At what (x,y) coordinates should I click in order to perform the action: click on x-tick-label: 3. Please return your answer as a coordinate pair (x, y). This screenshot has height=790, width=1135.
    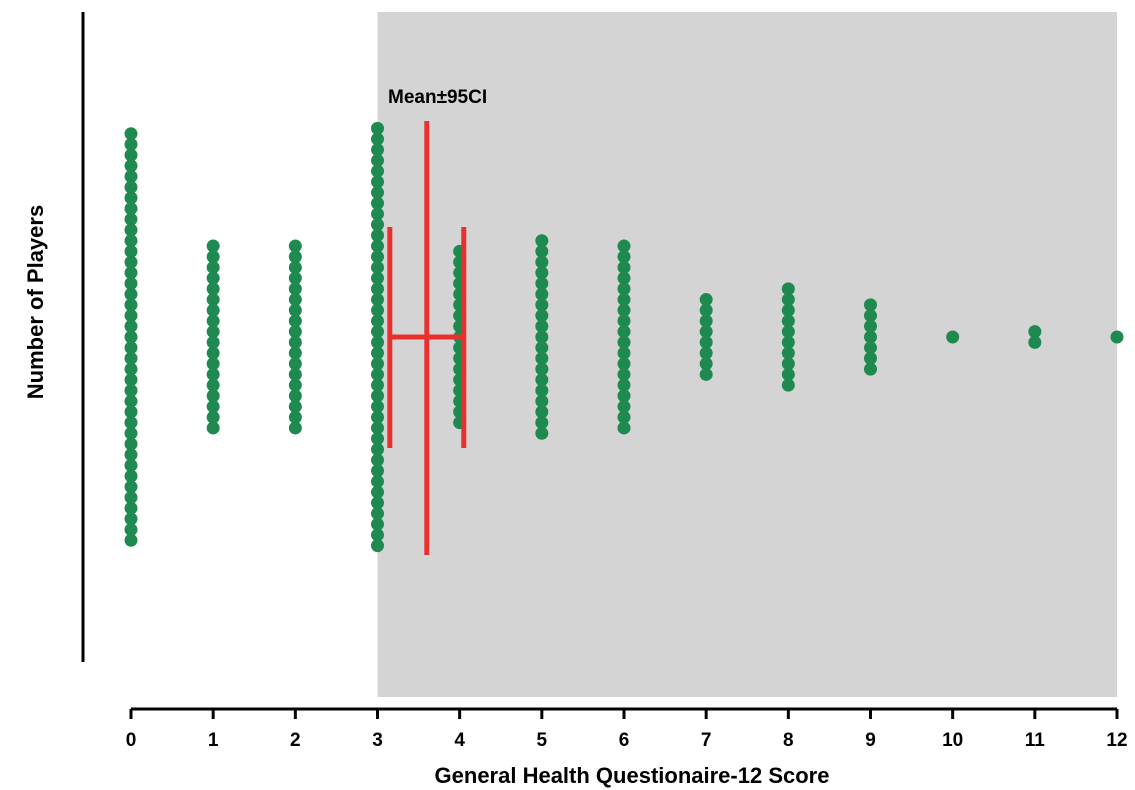
    Looking at the image, I should click on (377, 740).